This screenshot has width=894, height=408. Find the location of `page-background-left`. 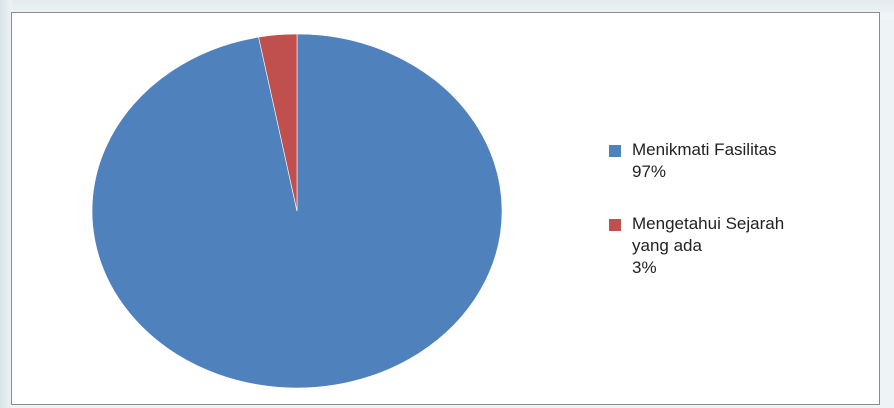

page-background-left is located at coordinates (6, 204).